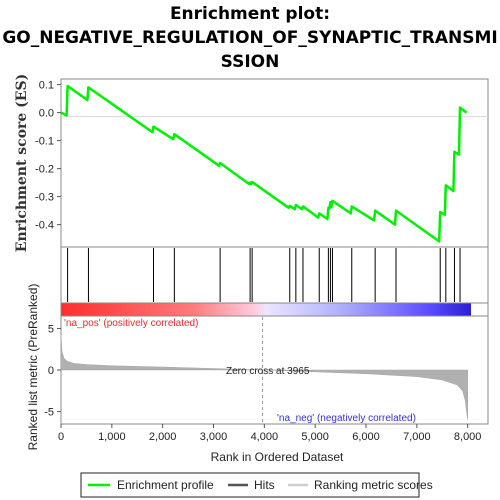 Image resolution: width=500 pixels, height=500 pixels. I want to click on title-line-1: Enrichment plot:, so click(250, 14).